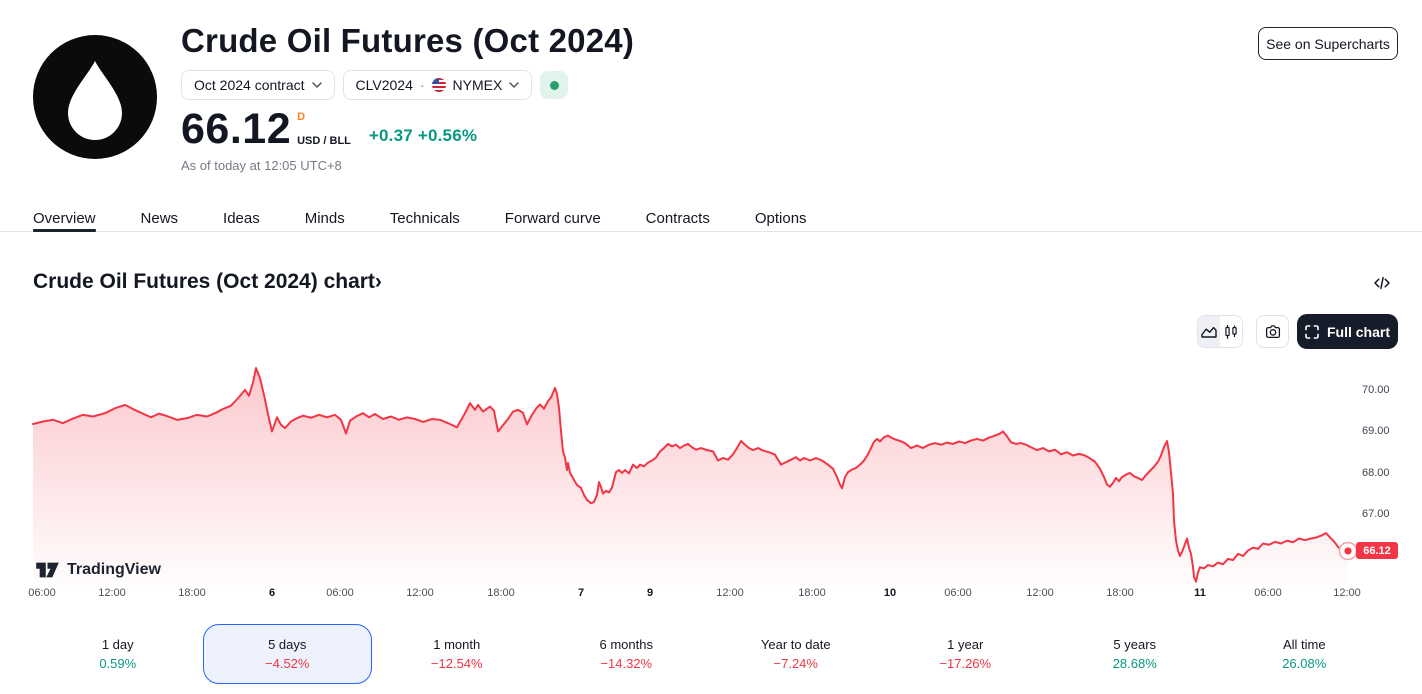  Describe the element at coordinates (95, 97) in the screenshot. I see `crude-oil-logo-icon` at that location.